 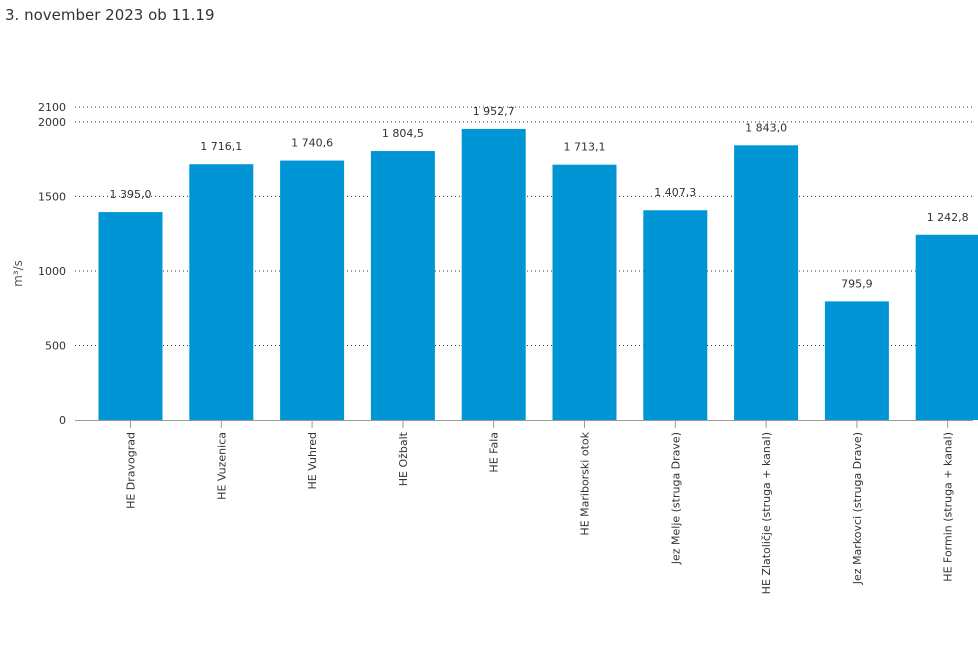 I want to click on value-label: 1 395,0, so click(x=131, y=194).